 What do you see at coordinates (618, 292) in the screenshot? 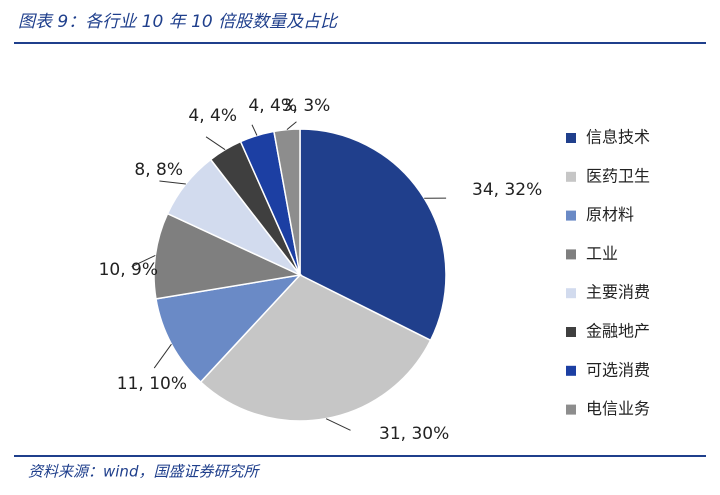
I see `legend-label: 主要消费` at bounding box center [618, 292].